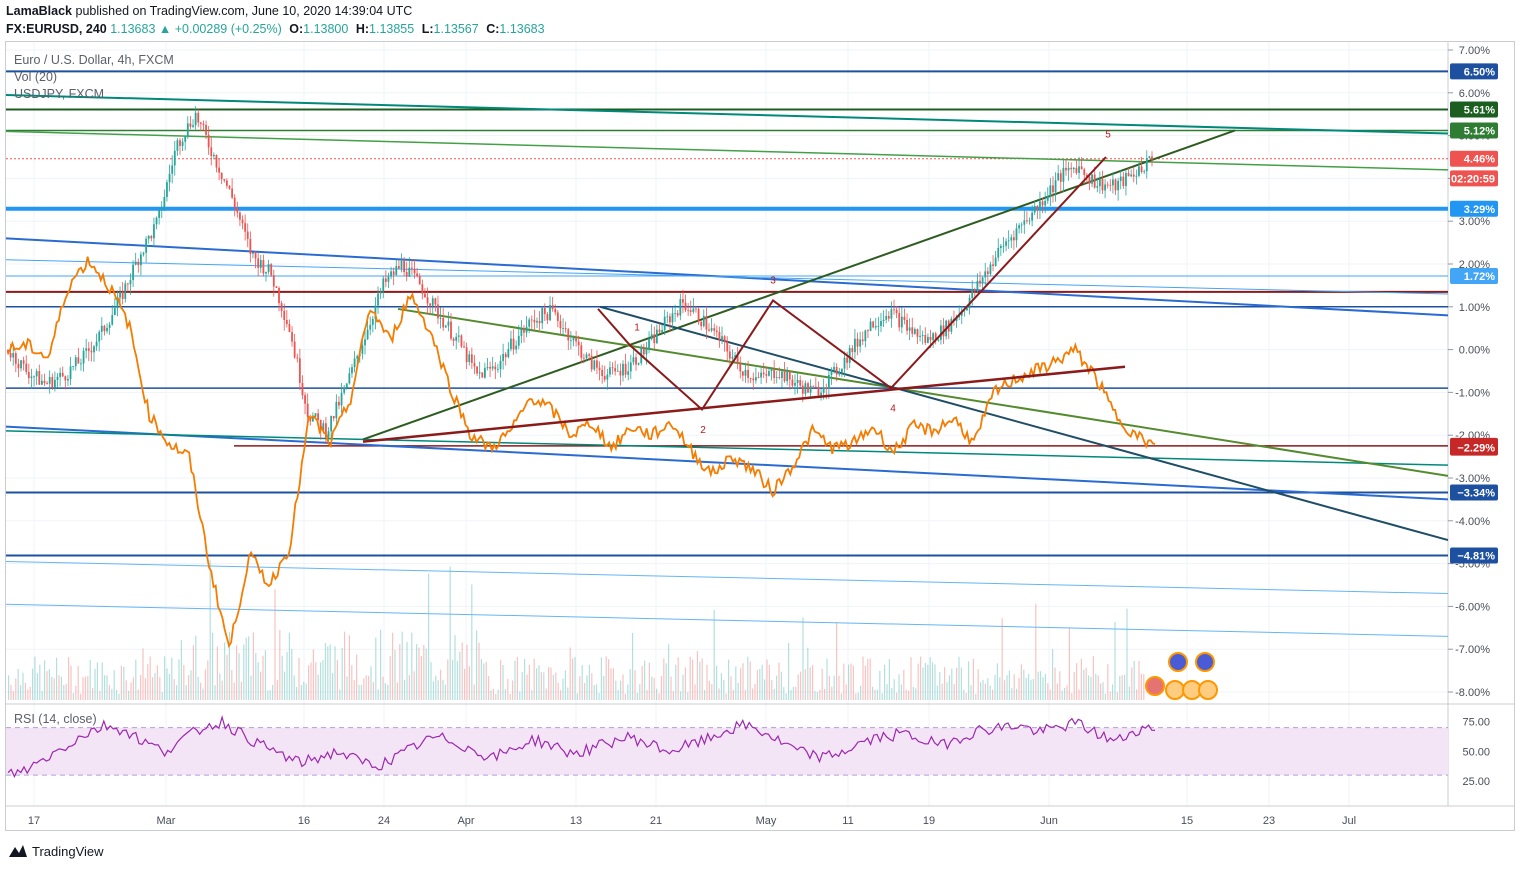 The image size is (1520, 870). I want to click on y-tick-label: -7.00%, so click(1472, 650).